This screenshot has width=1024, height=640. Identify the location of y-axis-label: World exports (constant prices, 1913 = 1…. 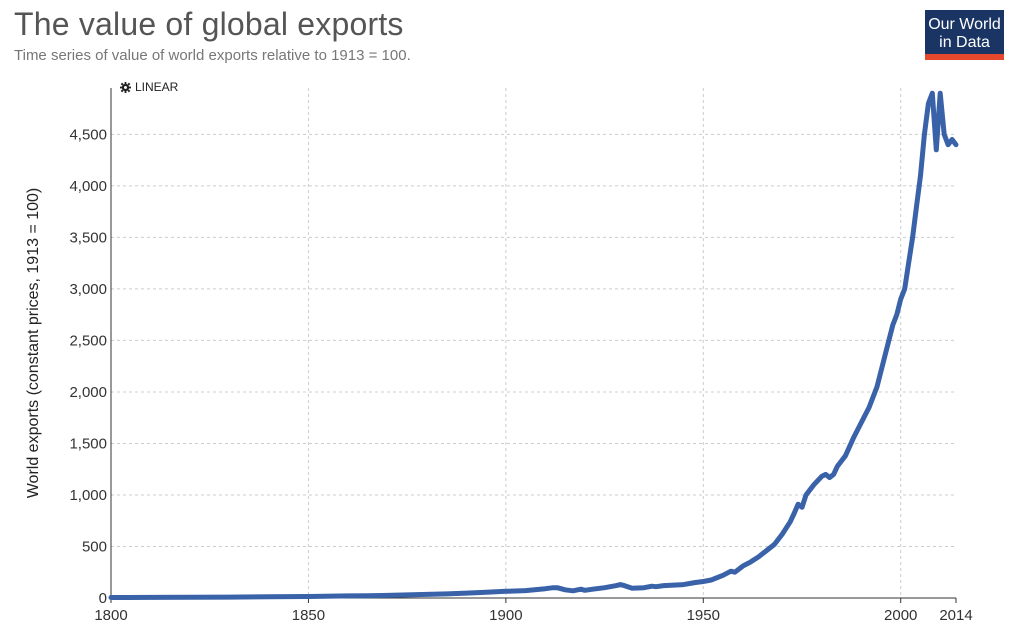
(33, 343).